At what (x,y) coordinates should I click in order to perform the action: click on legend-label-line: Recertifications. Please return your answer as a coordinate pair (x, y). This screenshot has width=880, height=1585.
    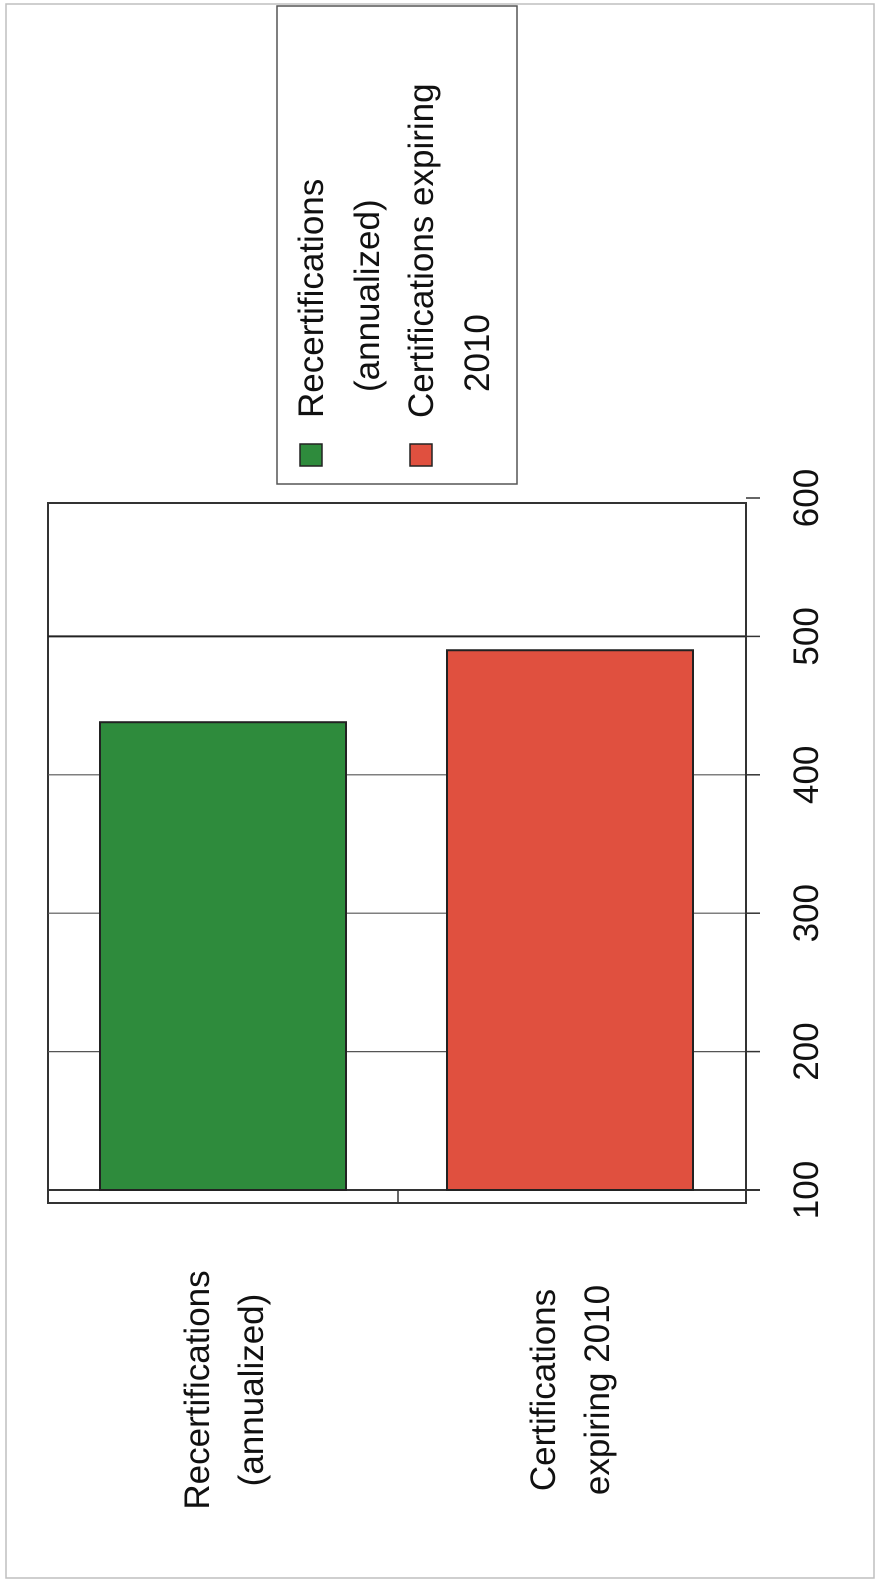
    Looking at the image, I should click on (311, 298).